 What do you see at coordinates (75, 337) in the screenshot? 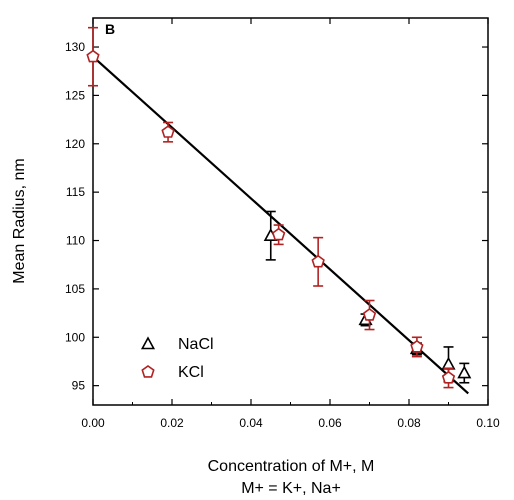
I see `y-tick-label: 100` at bounding box center [75, 337].